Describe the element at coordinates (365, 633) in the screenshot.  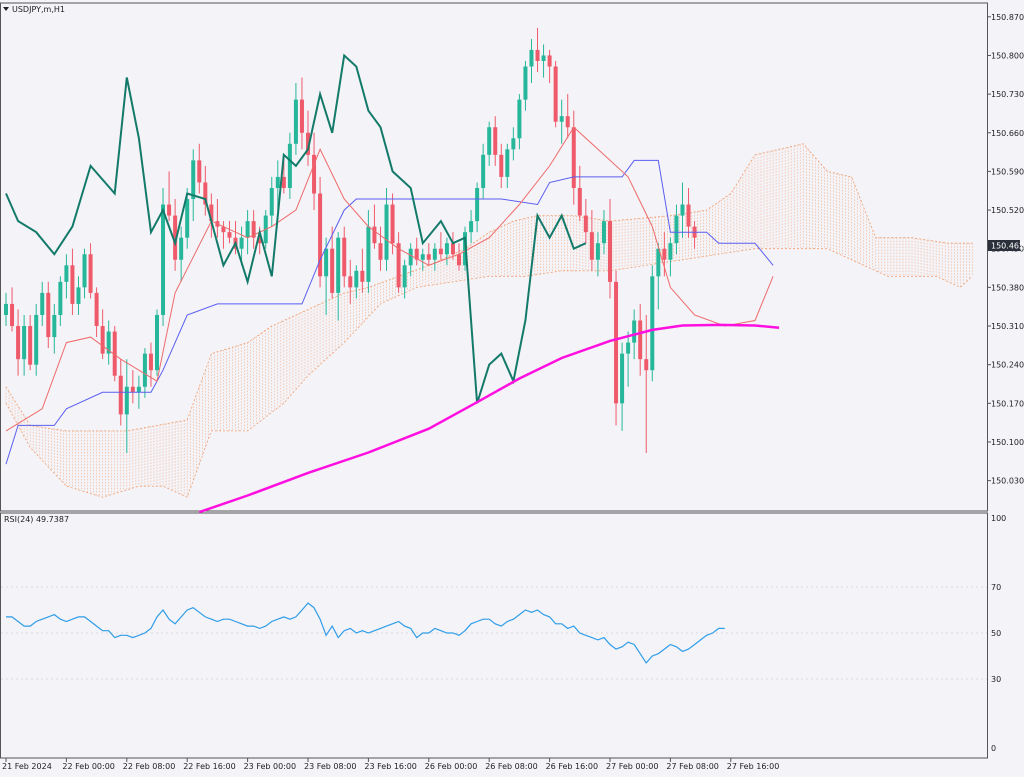
I see `rsi-line` at that location.